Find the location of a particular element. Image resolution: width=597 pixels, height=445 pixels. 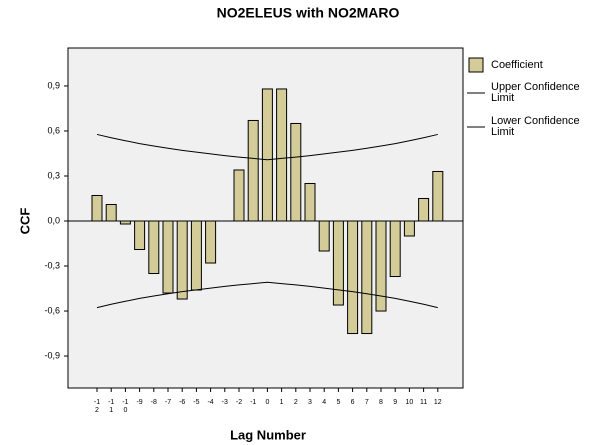

y-tick-label: 0,9 is located at coordinates (53, 85).